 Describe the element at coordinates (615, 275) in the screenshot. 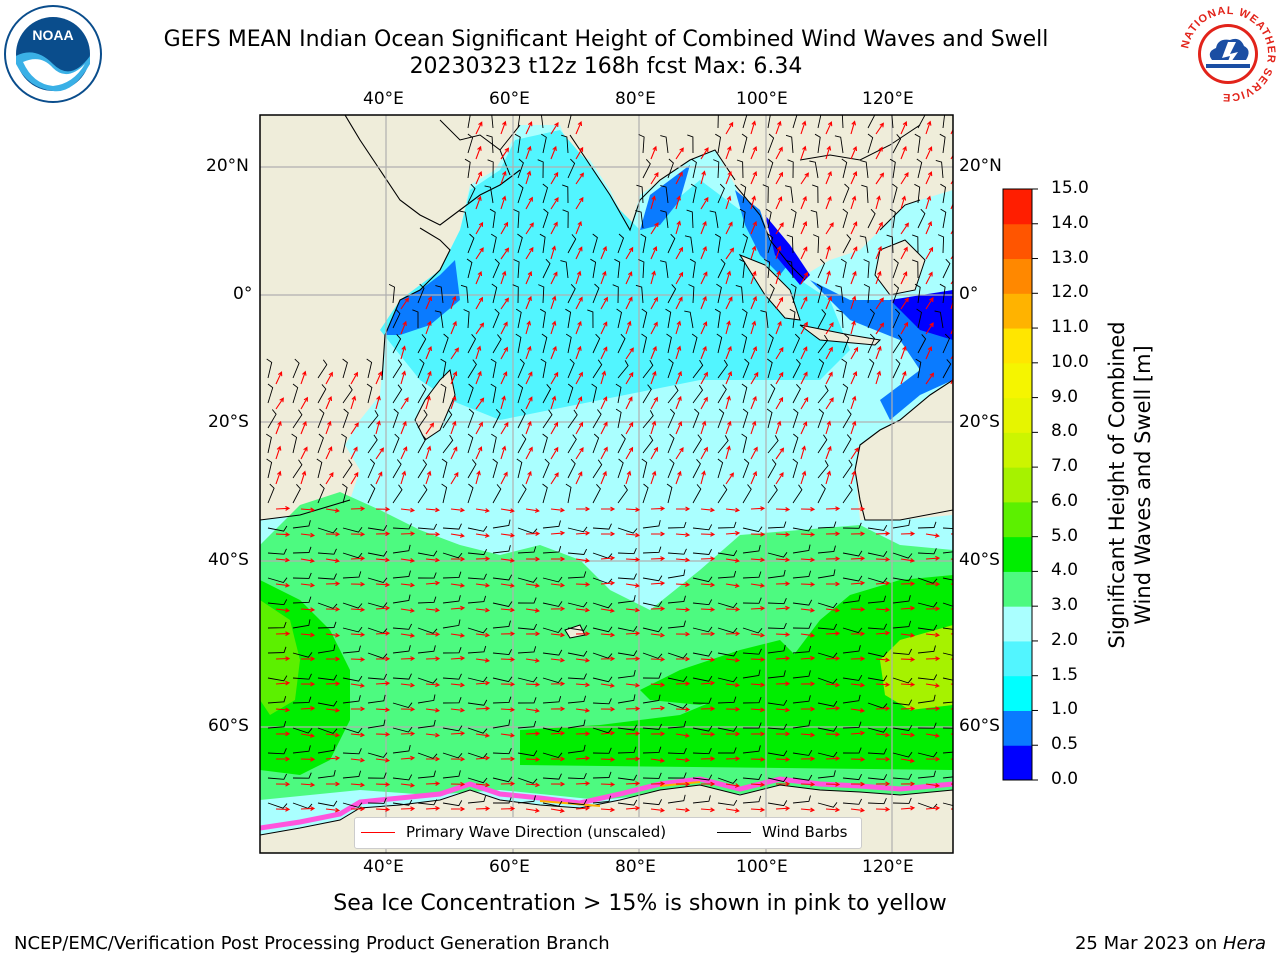

I see `wave-1p5-2m-region` at that location.